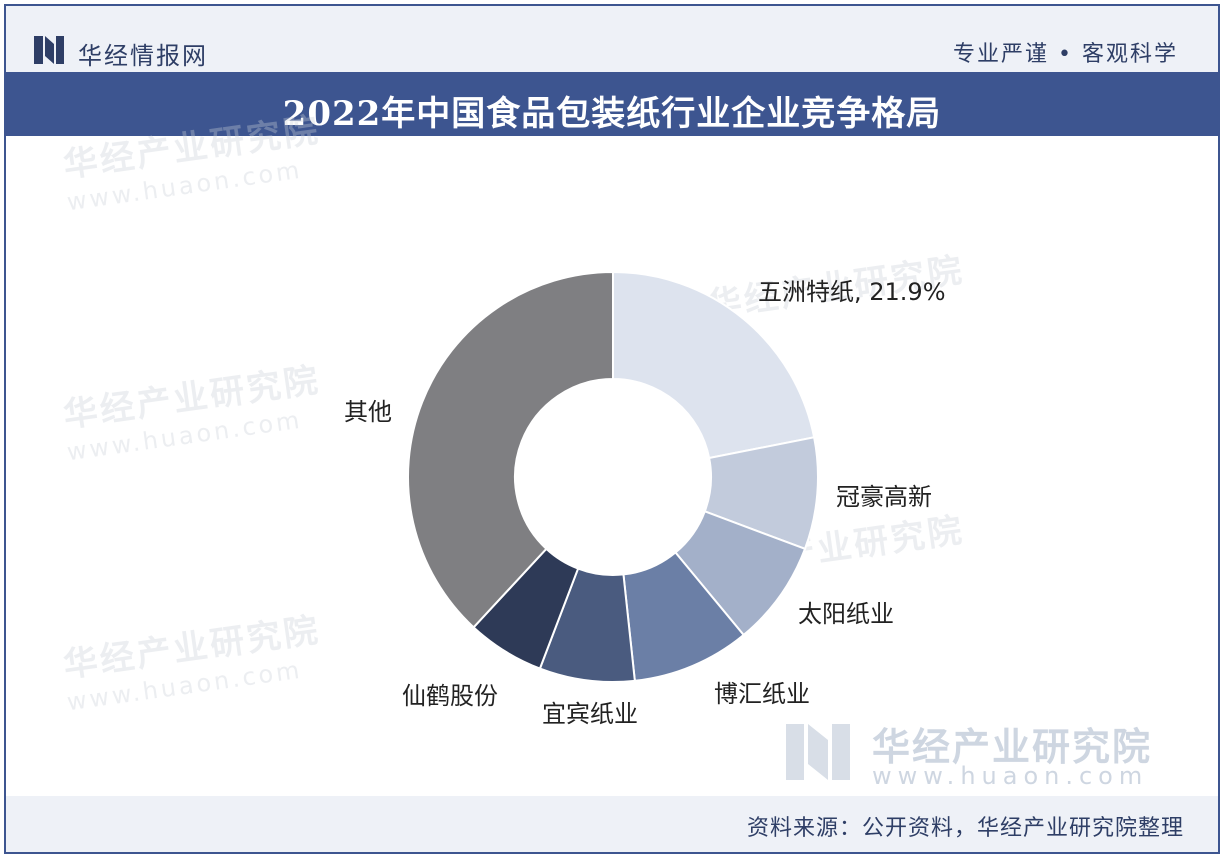  What do you see at coordinates (612, 114) in the screenshot?
I see `chart-title: 2022年中国食品包装纸行业企业竞争格局` at bounding box center [612, 114].